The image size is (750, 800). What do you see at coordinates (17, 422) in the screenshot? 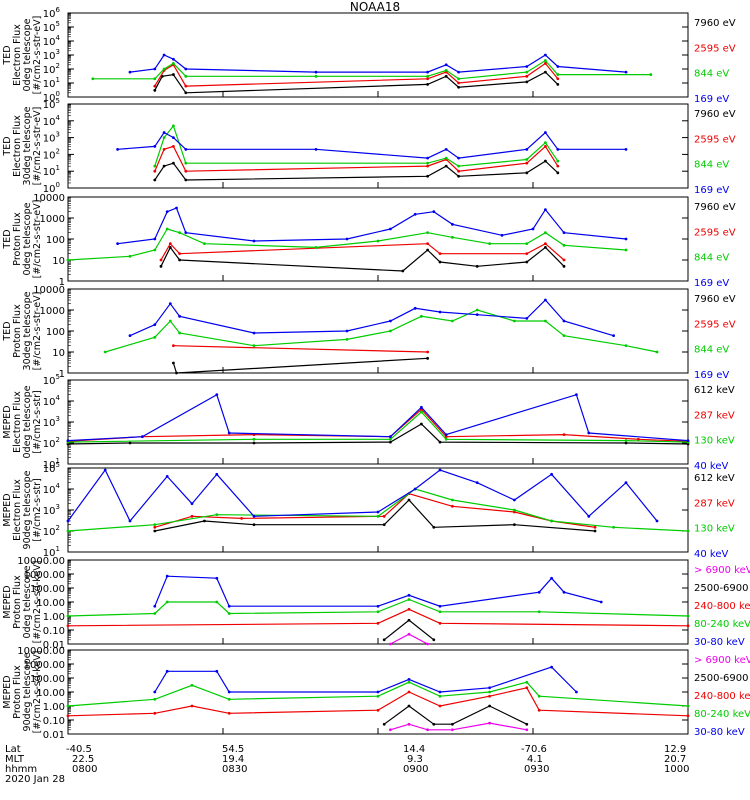
I see `ylabel-line-4-1: Electron Flux` at bounding box center [17, 422].